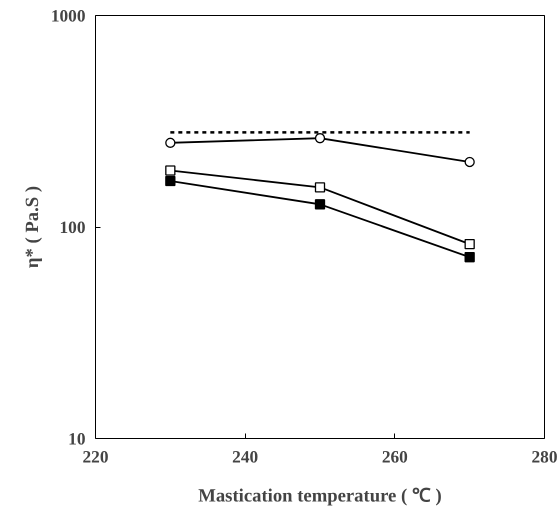 This screenshot has height=513, width=559. Describe the element at coordinates (245, 457) in the screenshot. I see `x-tick-label: 240` at that location.